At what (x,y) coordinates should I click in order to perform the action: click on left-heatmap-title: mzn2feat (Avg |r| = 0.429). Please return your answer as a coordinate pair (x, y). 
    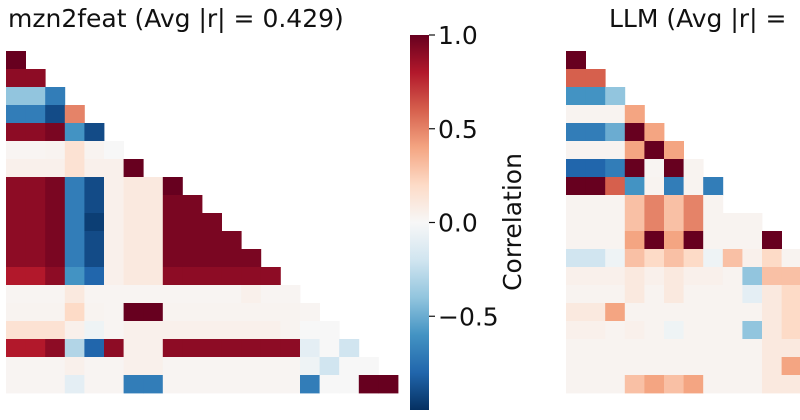
    Looking at the image, I should click on (176, 18).